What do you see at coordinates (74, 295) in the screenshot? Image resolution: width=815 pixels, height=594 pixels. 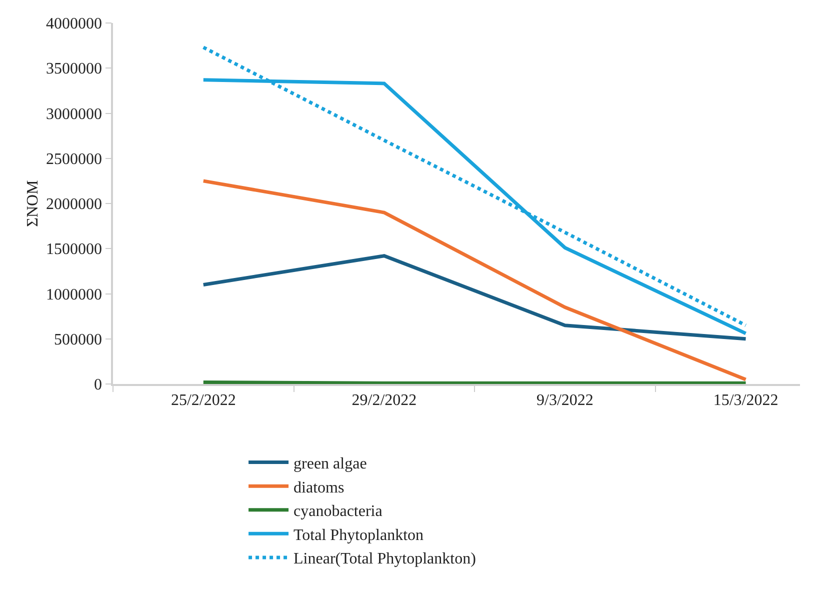 I see `y-tick-label: 1000000` at bounding box center [74, 295].